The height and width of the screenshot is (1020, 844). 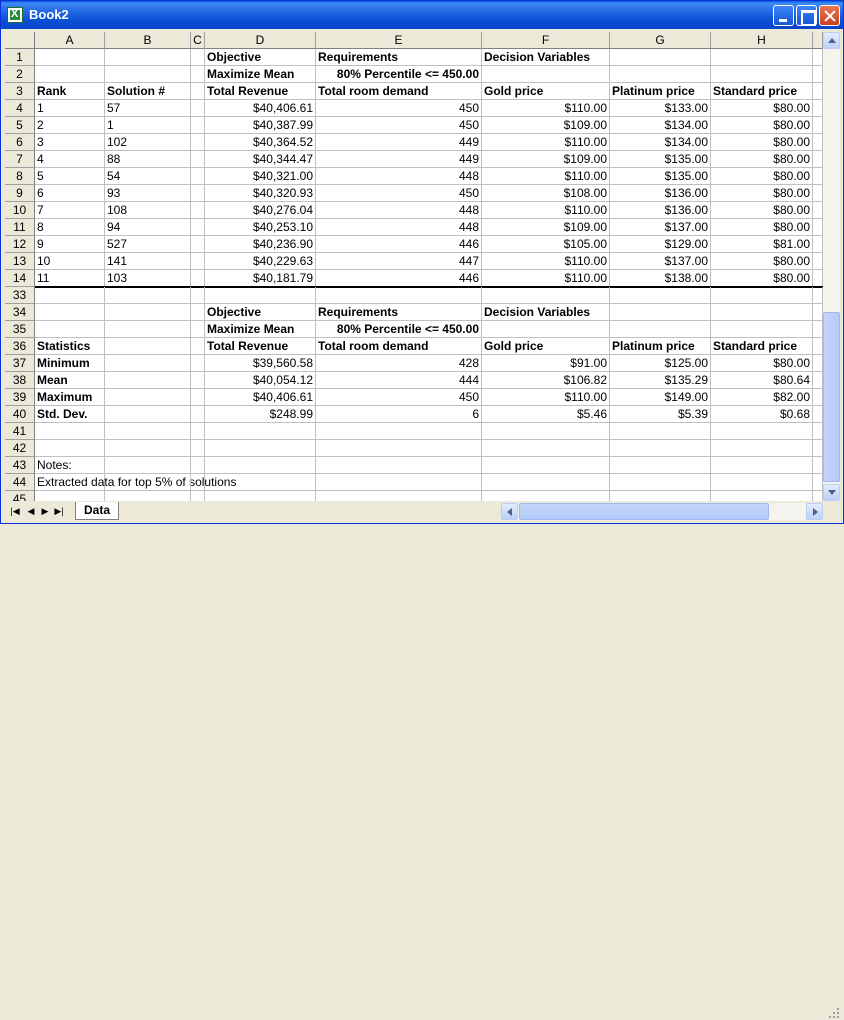 What do you see at coordinates (260, 465) in the screenshot?
I see `cell-d43` at bounding box center [260, 465].